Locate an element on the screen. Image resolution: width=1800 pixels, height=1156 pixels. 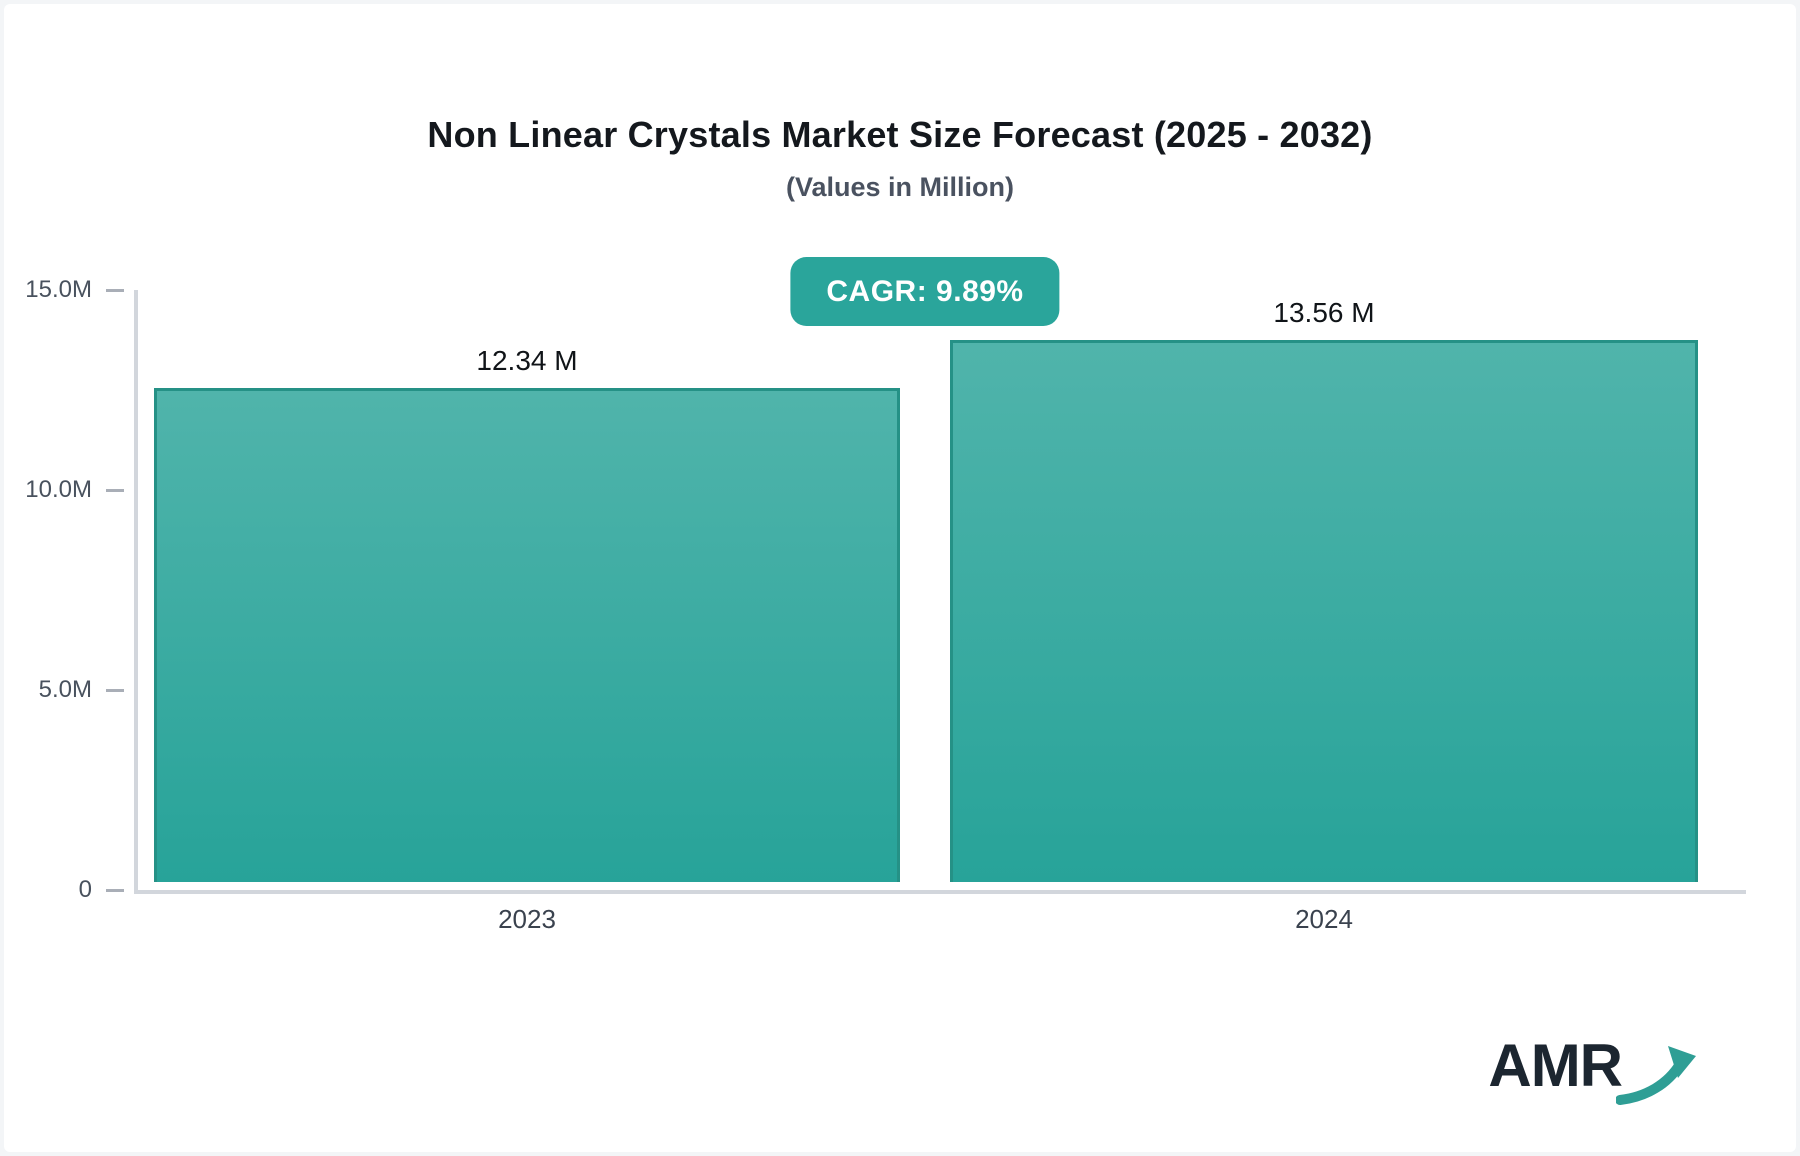
y-tick-label: 10.0M is located at coordinates (58, 489).